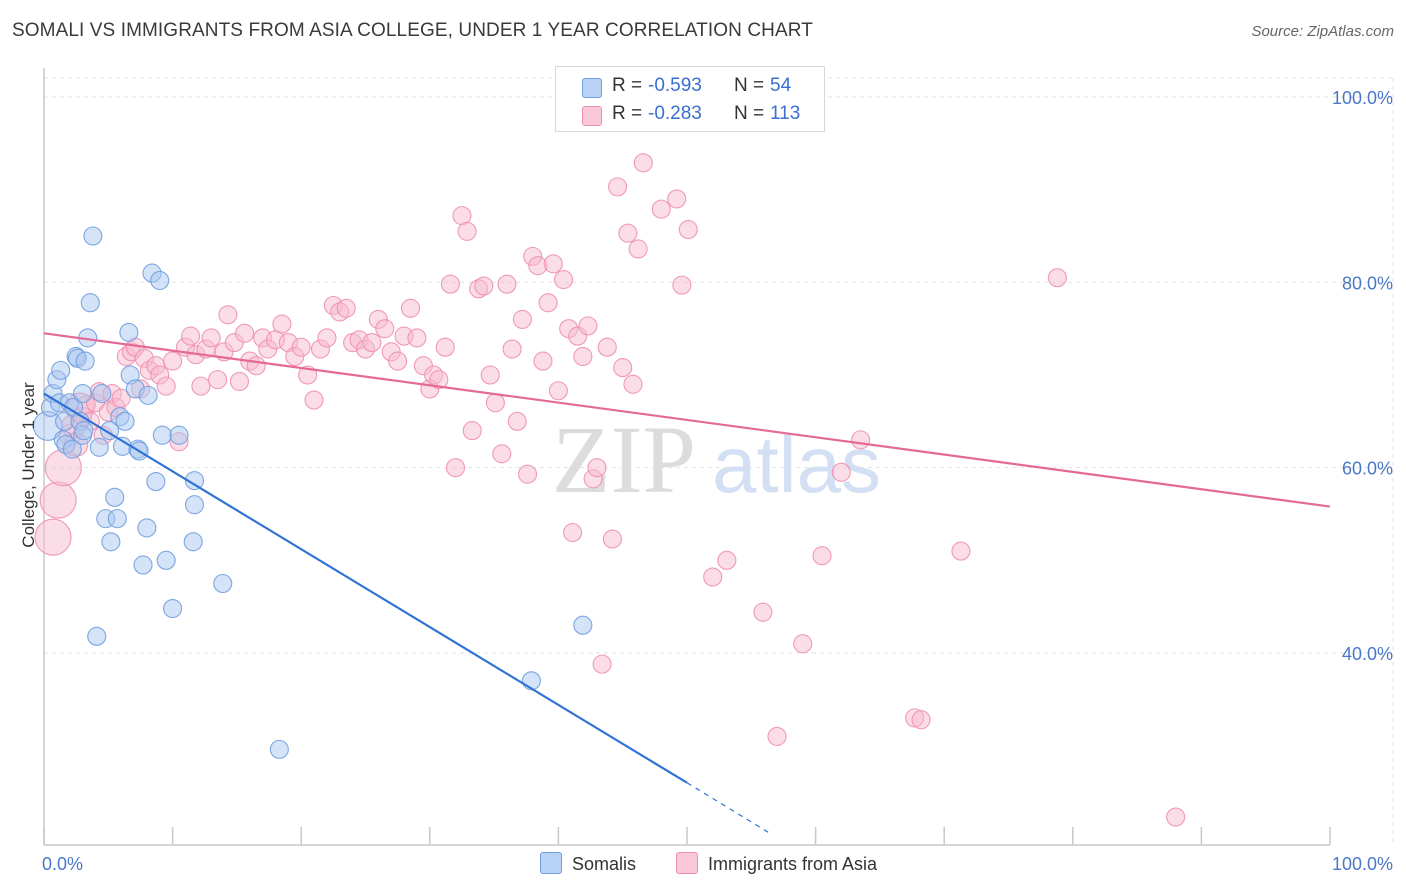 Image resolution: width=1406 pixels, height=892 pixels. I want to click on bottom-somali-swatch, so click(551, 863).